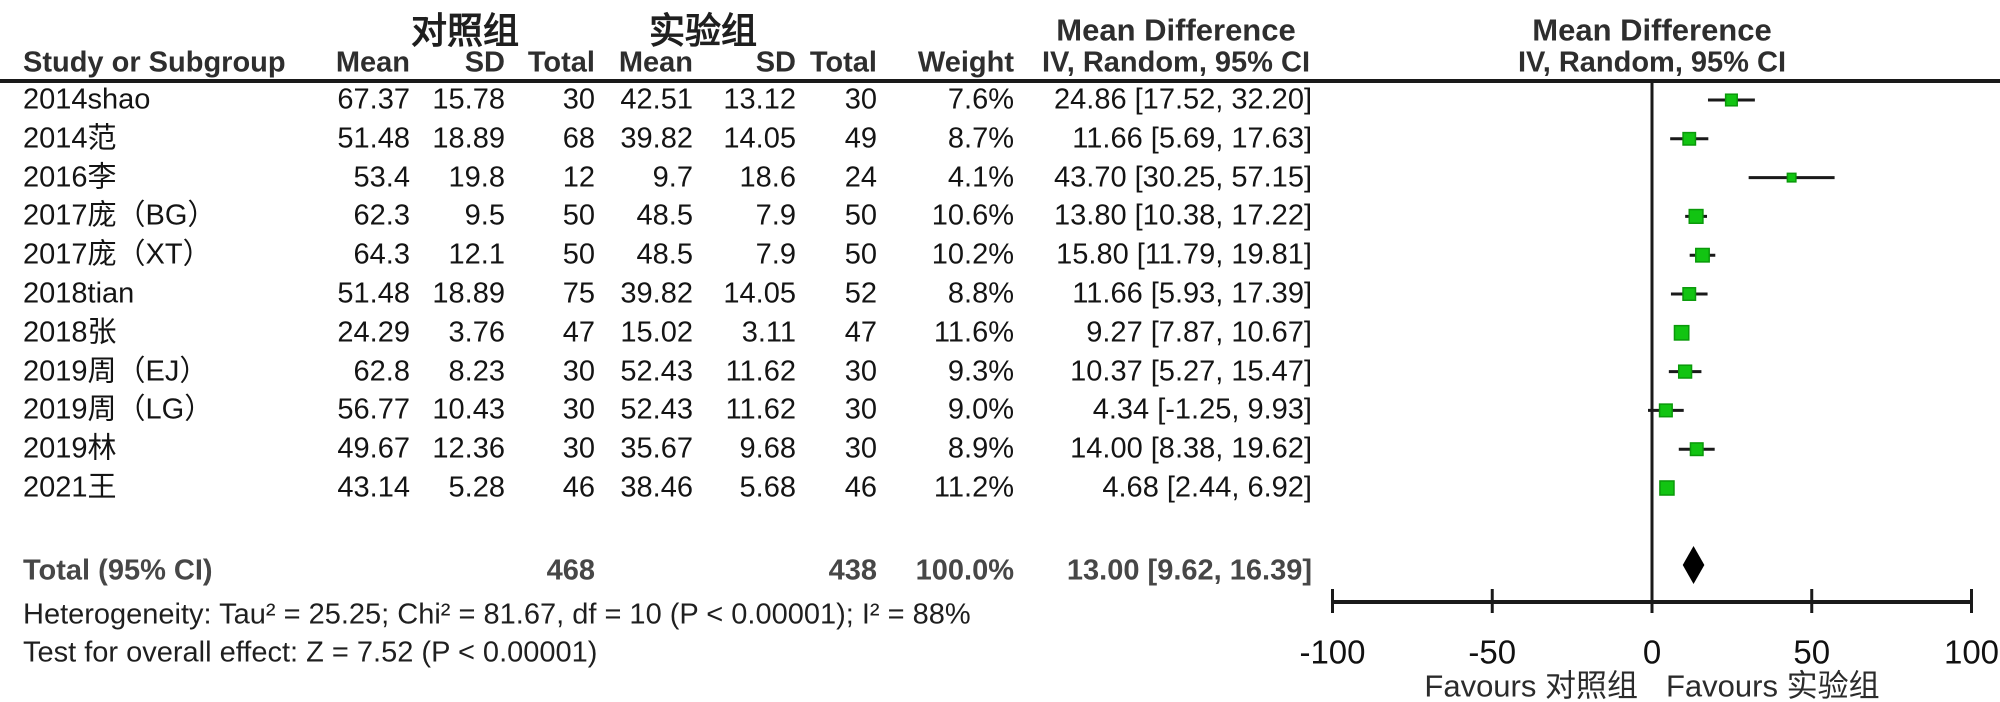  Describe the element at coordinates (759, 99) in the screenshot. I see `study-cell-sd_e: 13.12` at that location.